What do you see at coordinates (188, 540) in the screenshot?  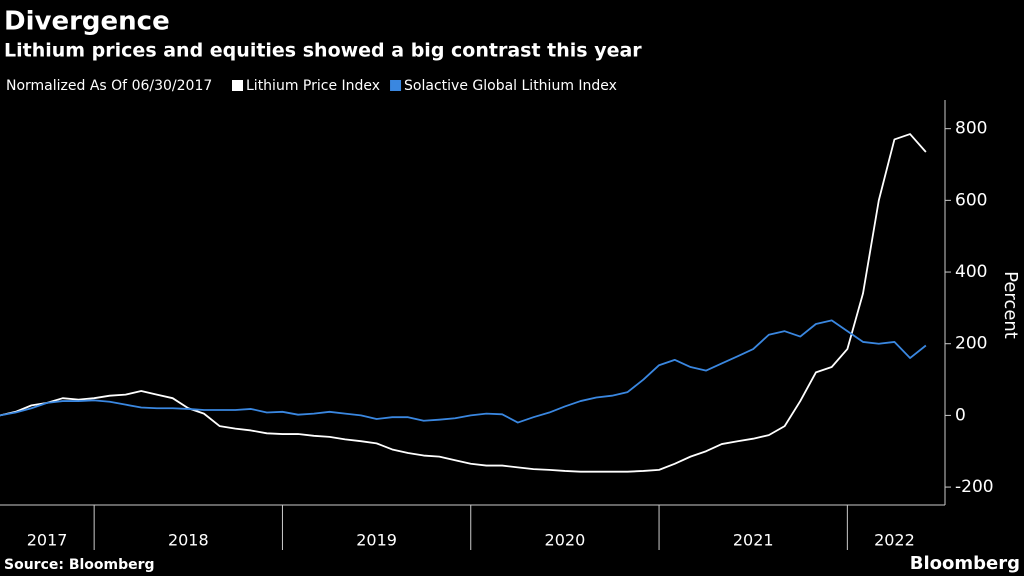 I see `x-tick-label: 2018` at bounding box center [188, 540].